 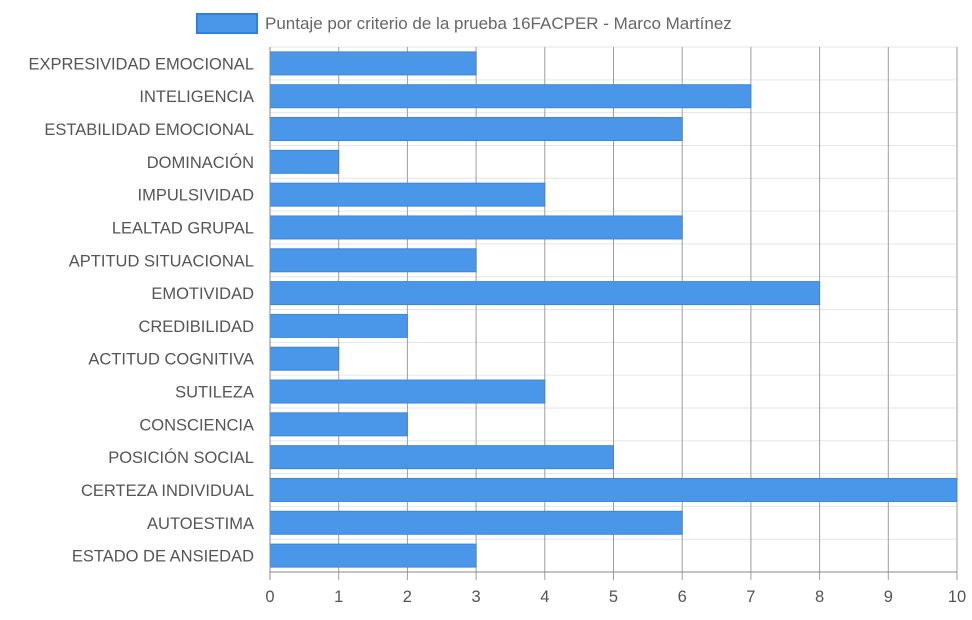 What do you see at coordinates (196, 425) in the screenshot?
I see `category-label: CONSCIENCIA` at bounding box center [196, 425].